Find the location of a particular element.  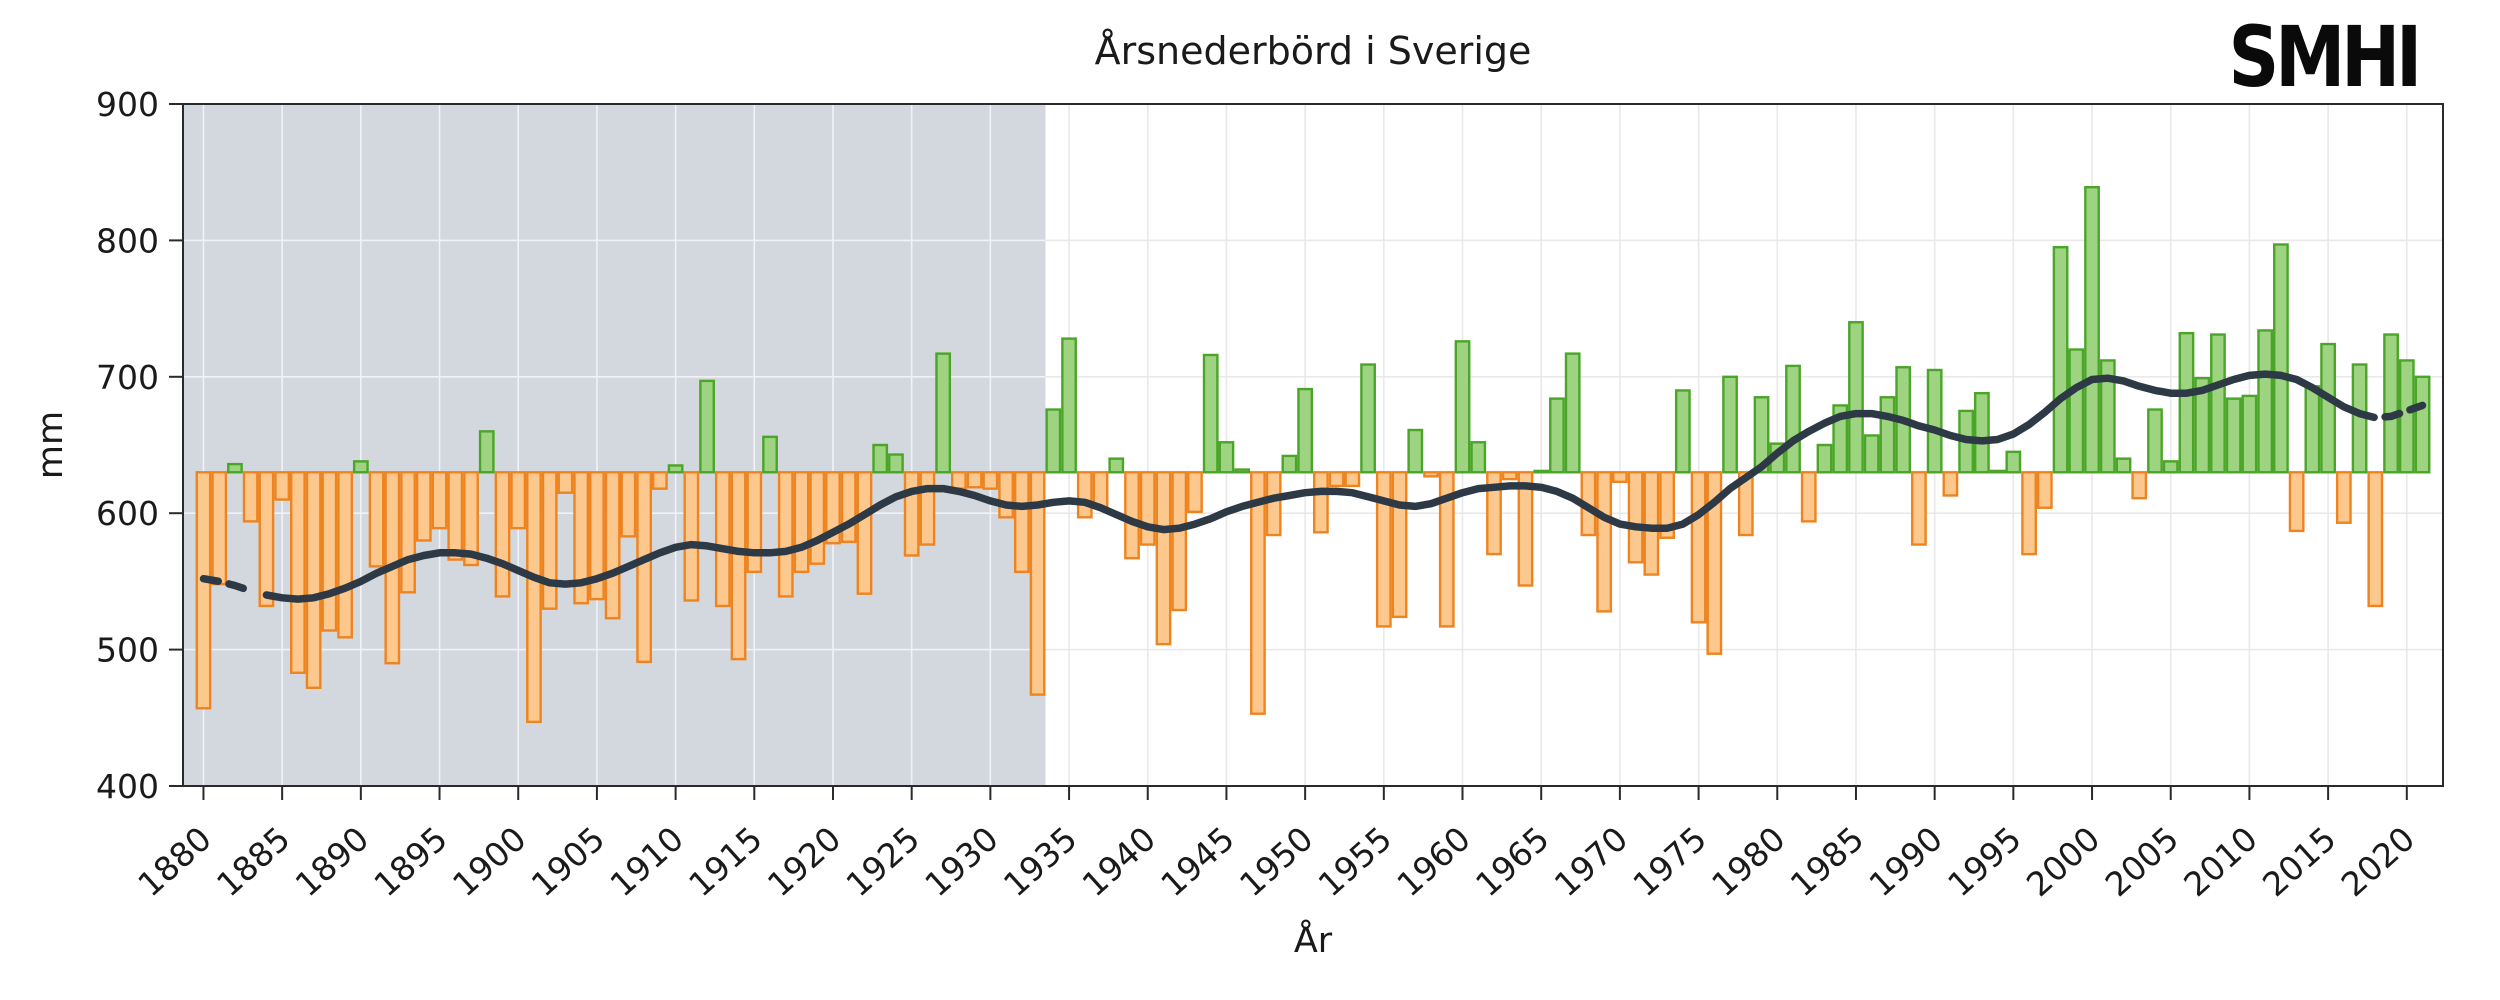

bar-1954 is located at coordinates (1368, 418).